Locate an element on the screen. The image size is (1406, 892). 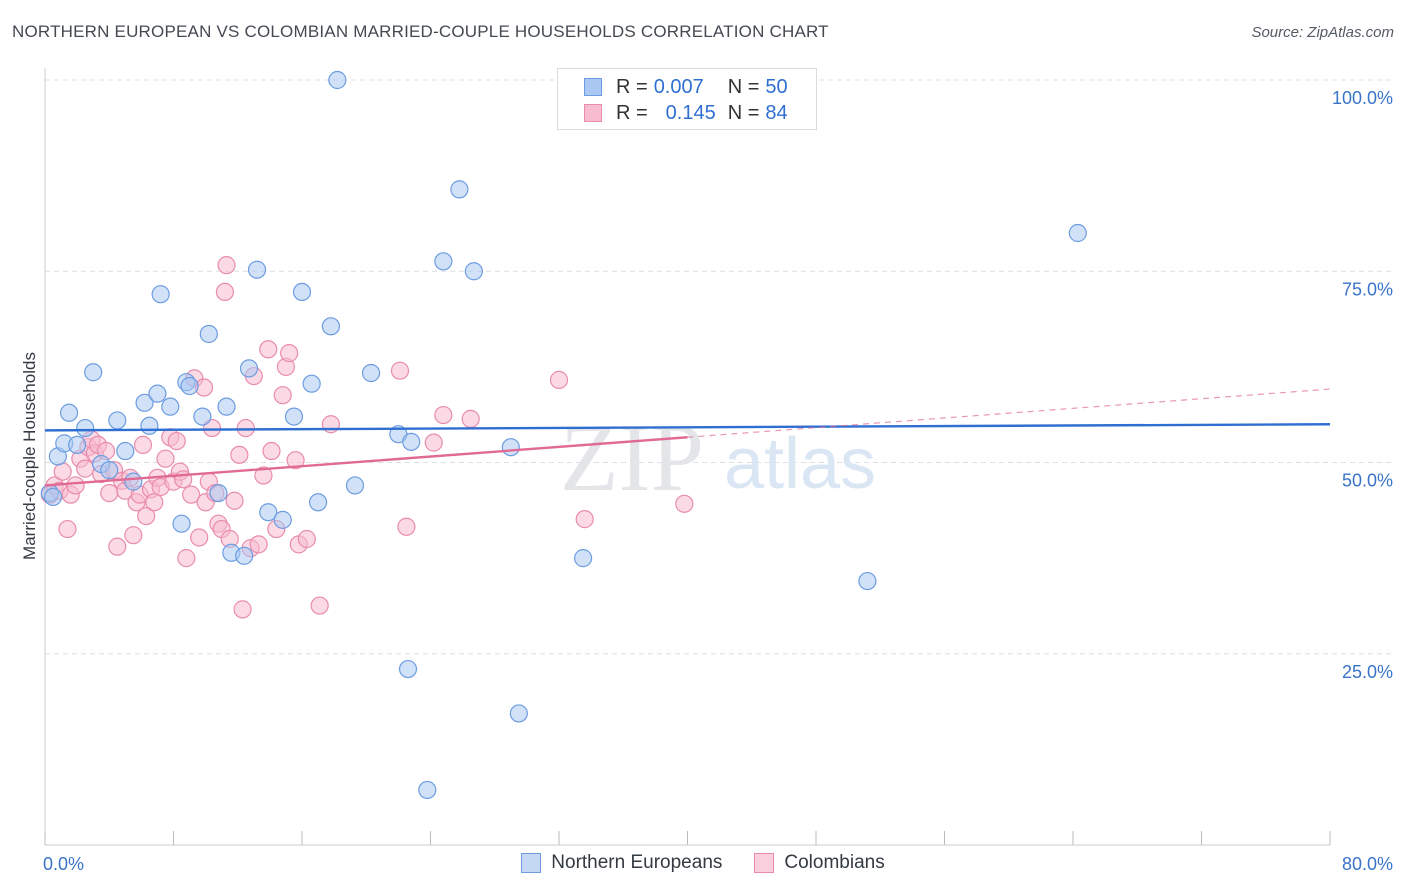
legend-item-northern-europeans: Northern Europeans is located at coordinates (621, 863).